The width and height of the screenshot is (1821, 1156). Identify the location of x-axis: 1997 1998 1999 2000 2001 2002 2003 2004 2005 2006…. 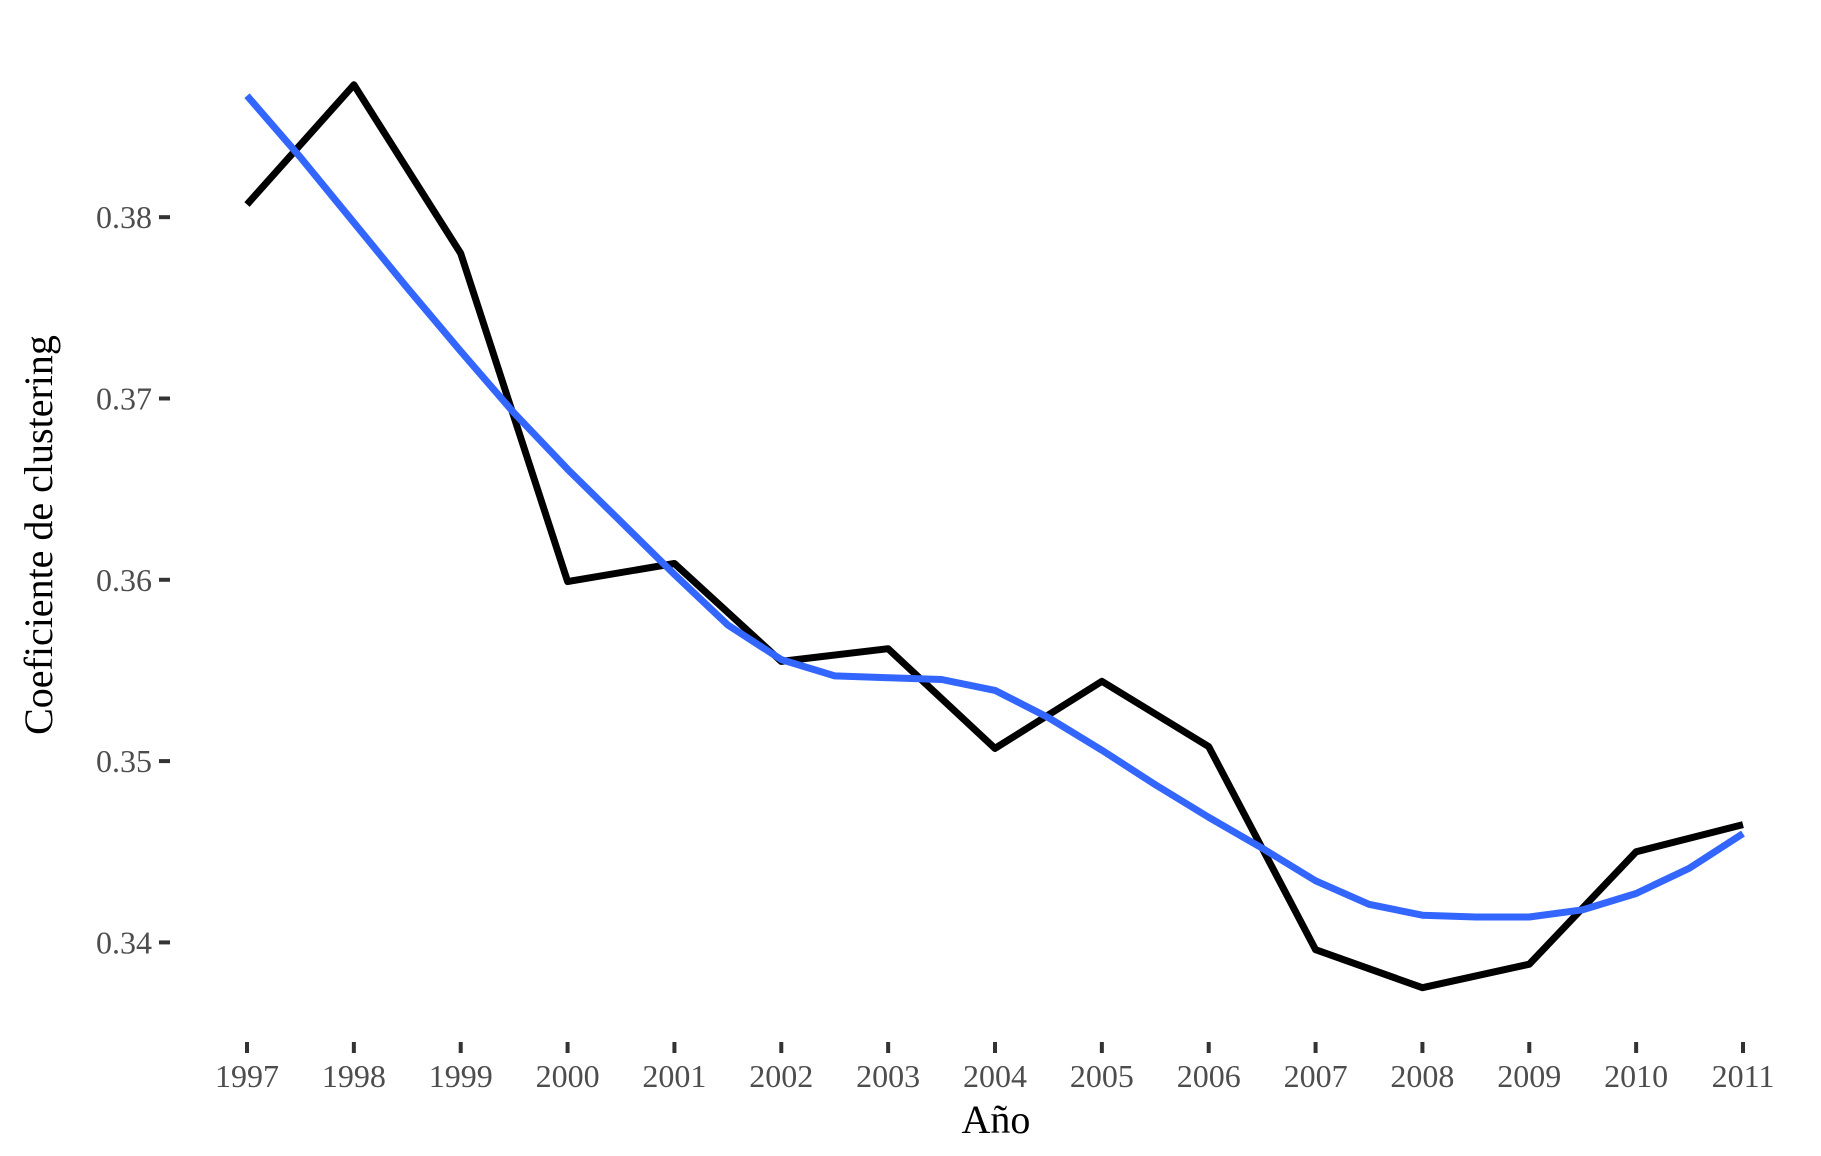
(994, 1068).